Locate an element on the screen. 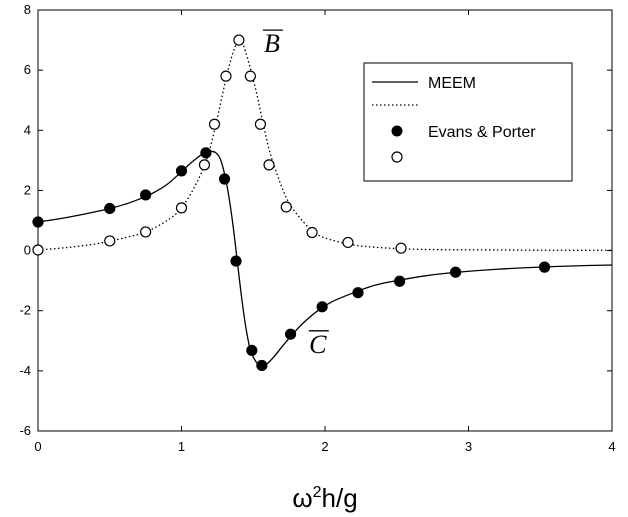 The height and width of the screenshot is (517, 628). y-tick-label: 8 is located at coordinates (27, 9).